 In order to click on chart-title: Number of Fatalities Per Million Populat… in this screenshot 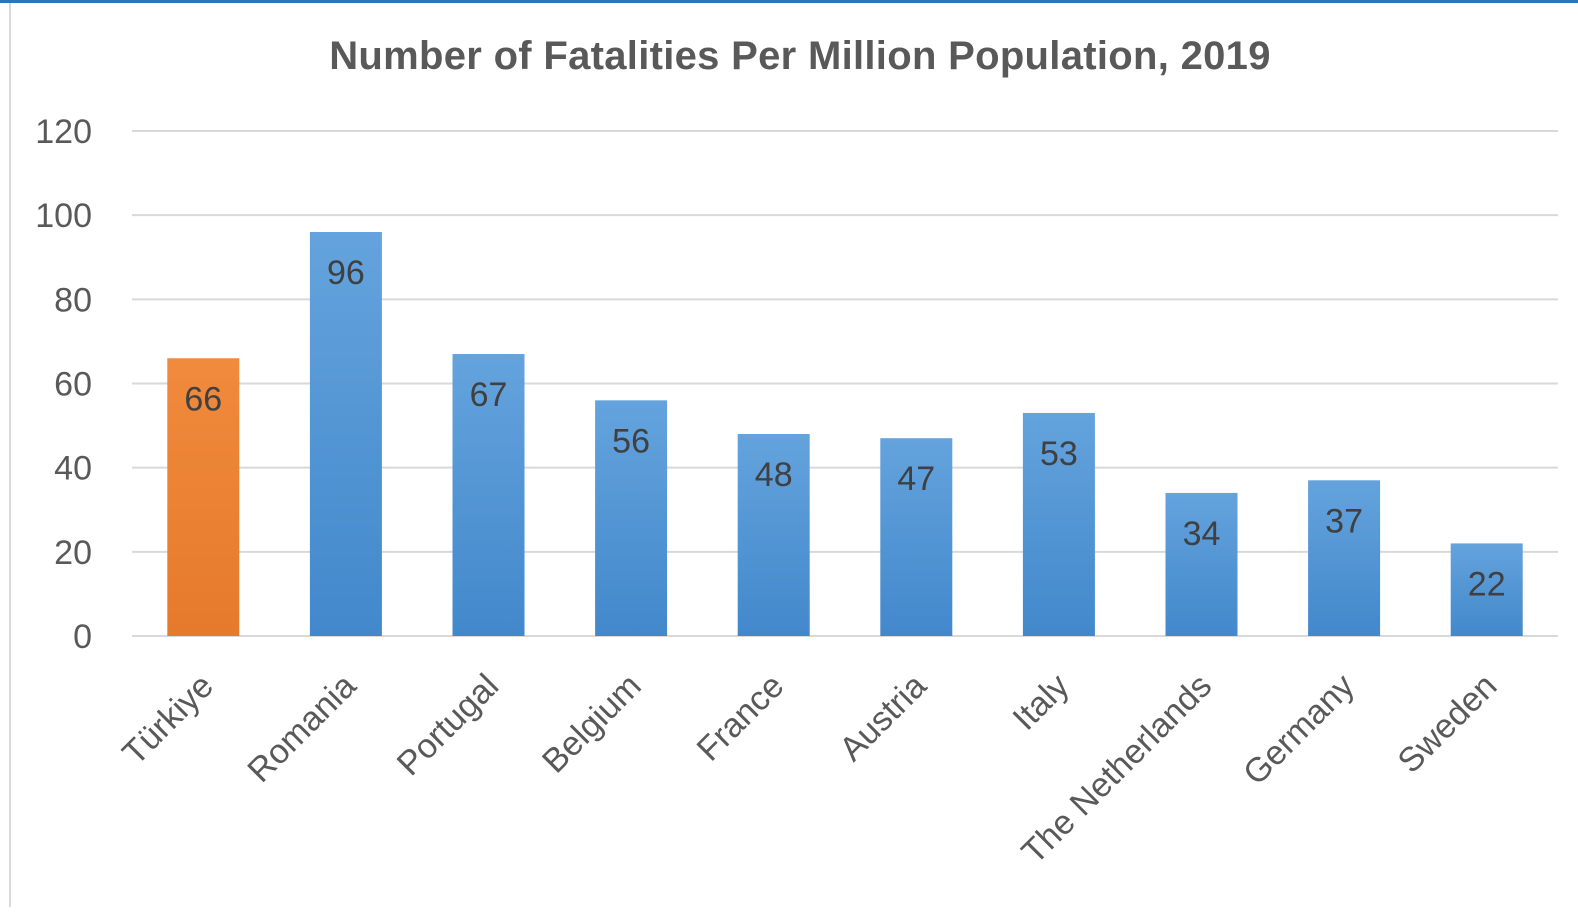, I will do `click(800, 56)`.